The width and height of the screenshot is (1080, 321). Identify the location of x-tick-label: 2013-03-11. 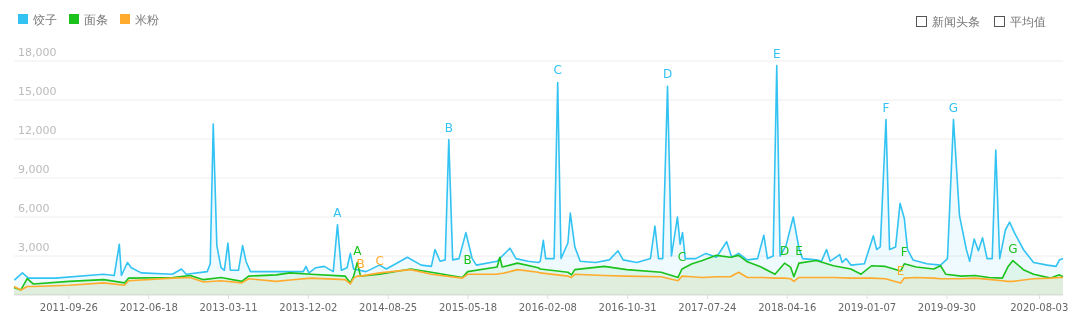
(228, 307).